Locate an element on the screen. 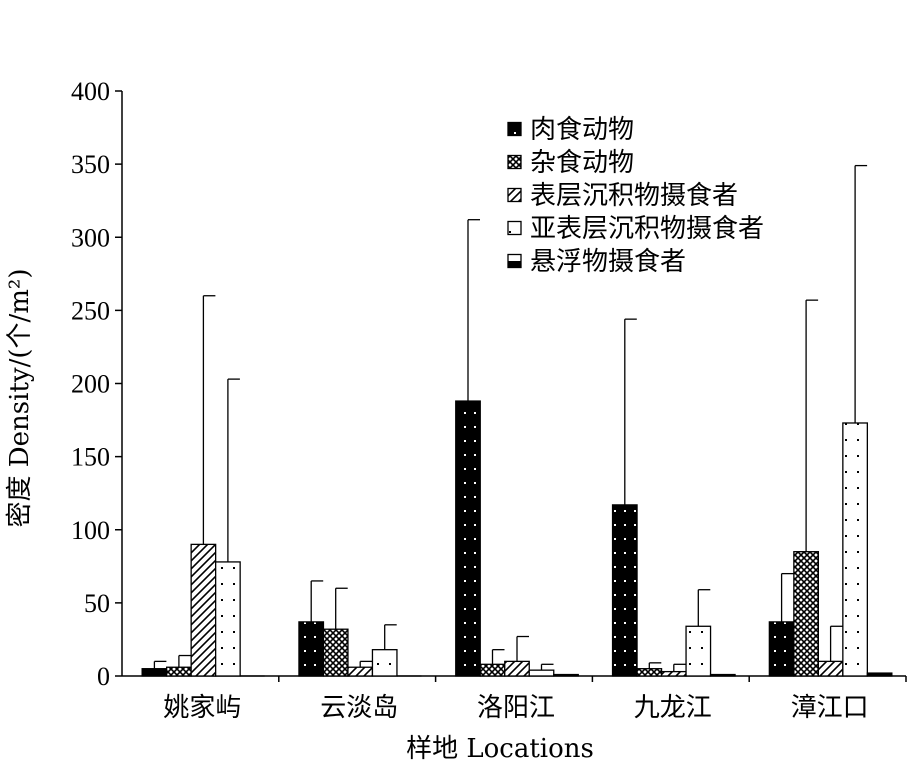  legend-label: 亚表层沉积物摄食者 is located at coordinates (647, 229).